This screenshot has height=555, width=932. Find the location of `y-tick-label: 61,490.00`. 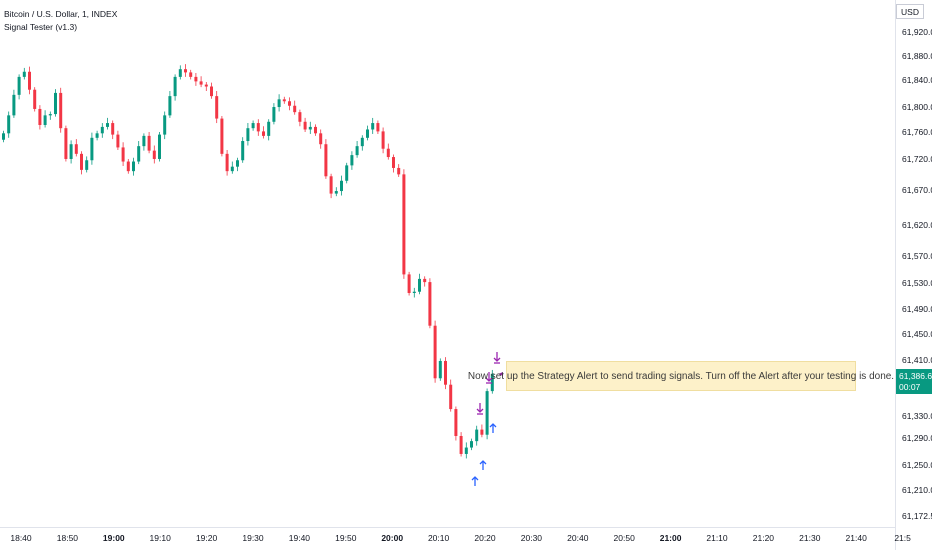

y-tick-label: 61,490.00 is located at coordinates (917, 309).